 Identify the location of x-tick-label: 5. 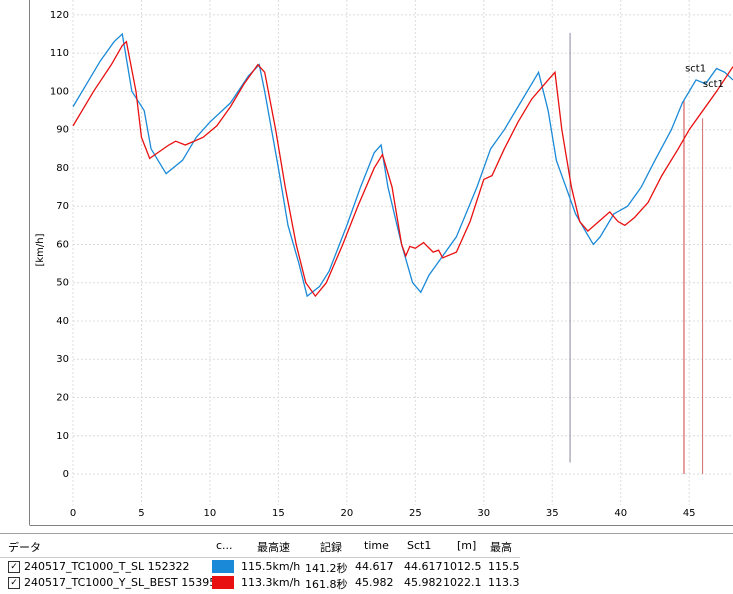
(141, 513).